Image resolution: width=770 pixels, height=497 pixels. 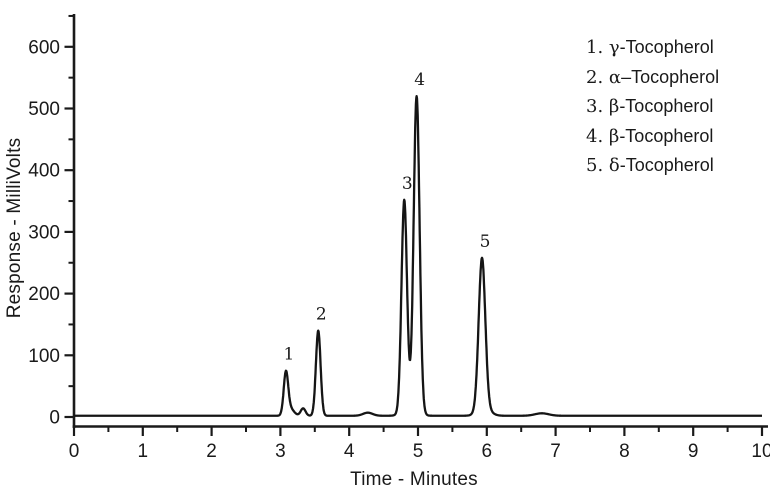 What do you see at coordinates (54, 418) in the screenshot?
I see `y-tick-label: 0` at bounding box center [54, 418].